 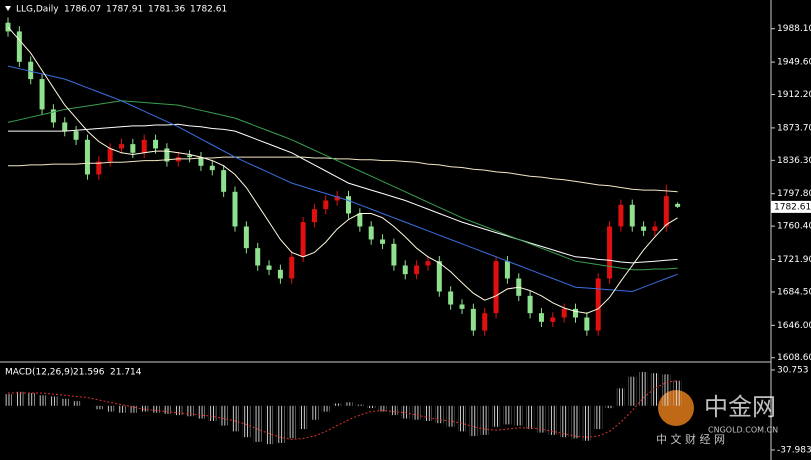 What do you see at coordinates (794, 161) in the screenshot?
I see `y-tick-label: 1836.30` at bounding box center [794, 161].